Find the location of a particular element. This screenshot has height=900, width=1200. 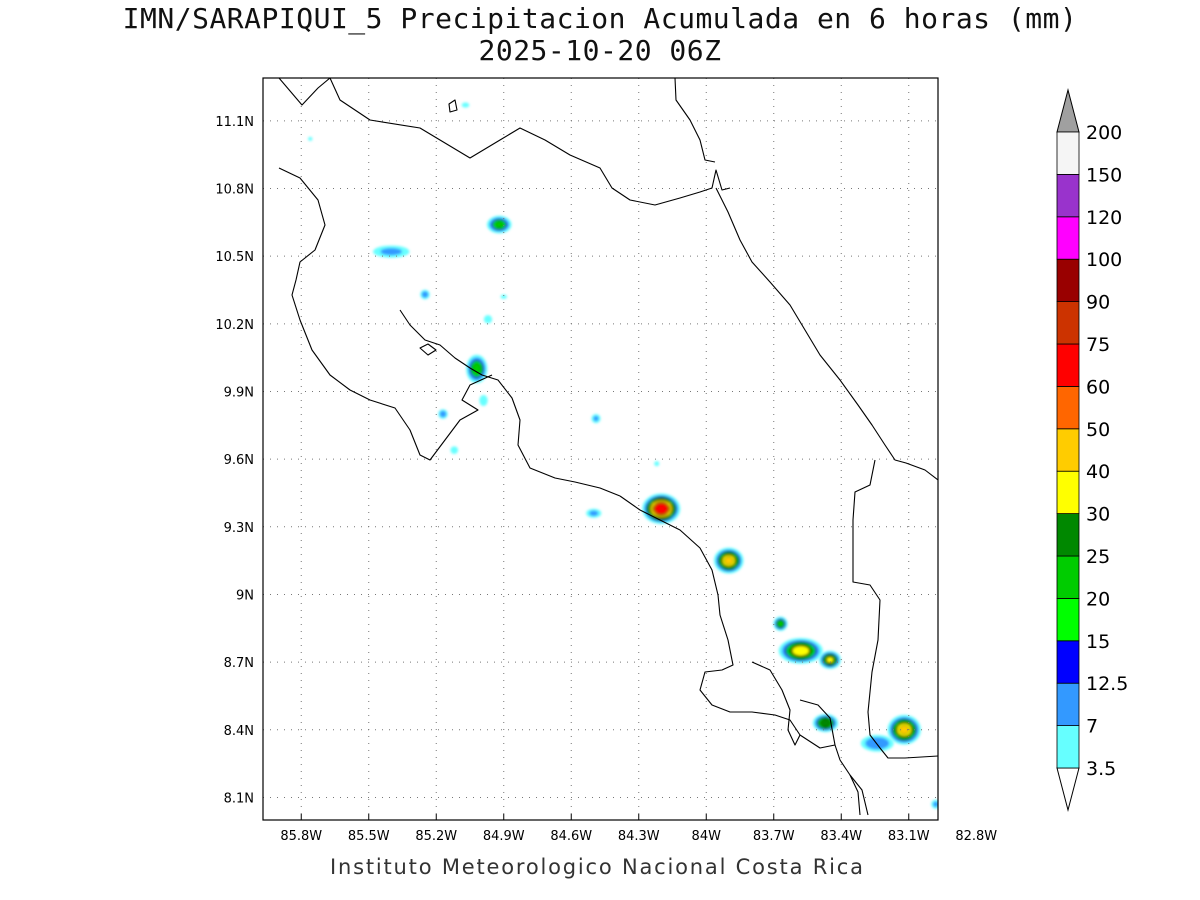

burica-point is located at coordinates (859, 795).